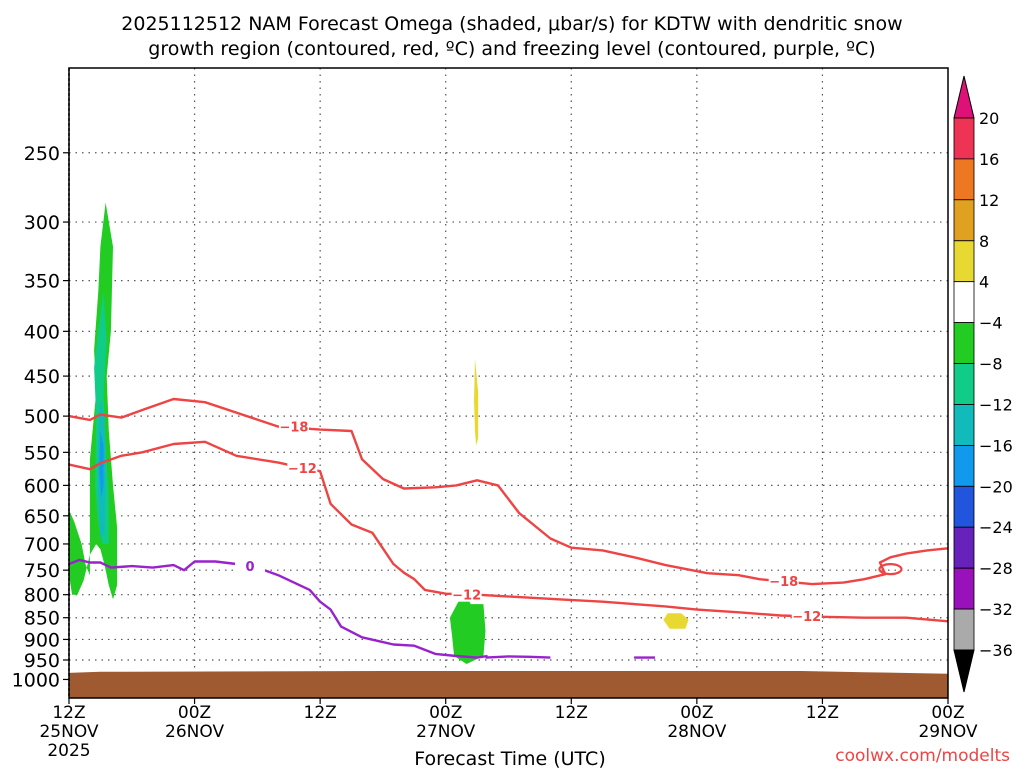 Image resolution: width=1024 pixels, height=772 pixels. I want to click on terrain-band, so click(508, 684).